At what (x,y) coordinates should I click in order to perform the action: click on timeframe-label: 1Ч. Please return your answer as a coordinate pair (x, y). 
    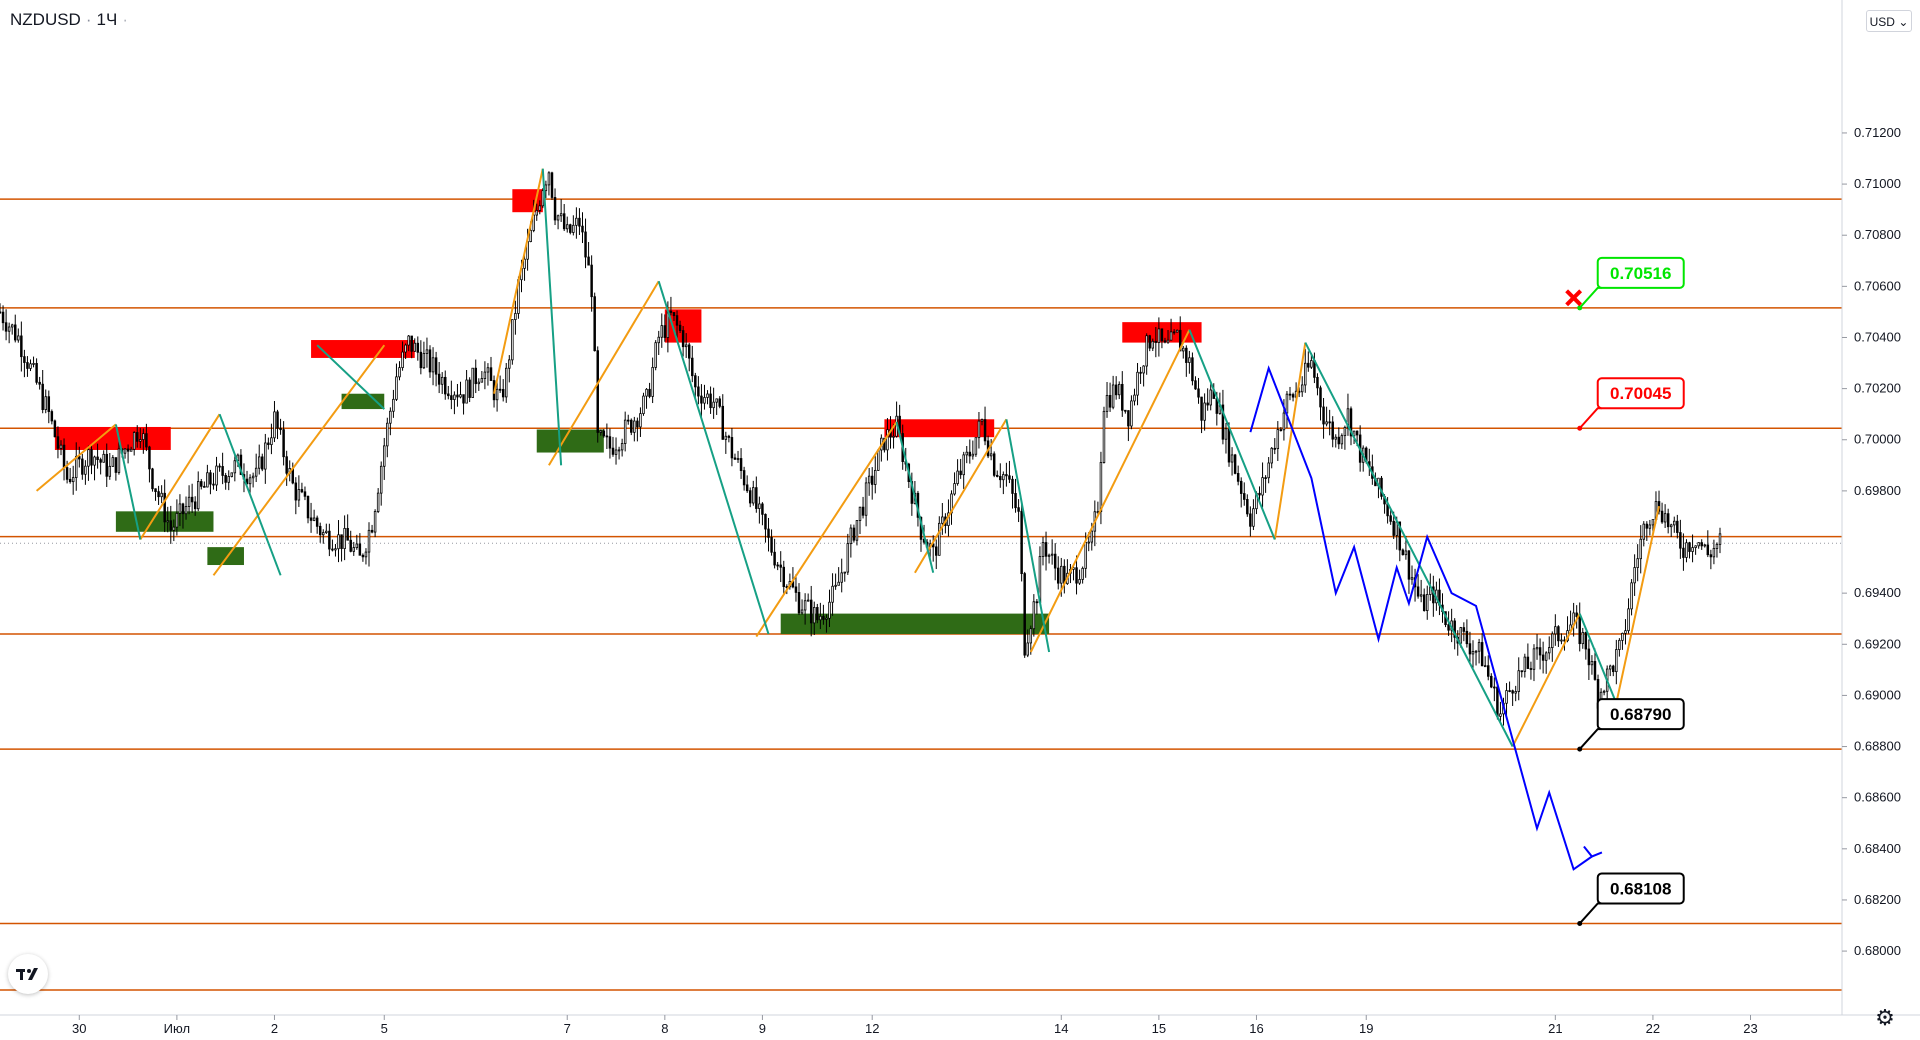
    Looking at the image, I should click on (107, 19).